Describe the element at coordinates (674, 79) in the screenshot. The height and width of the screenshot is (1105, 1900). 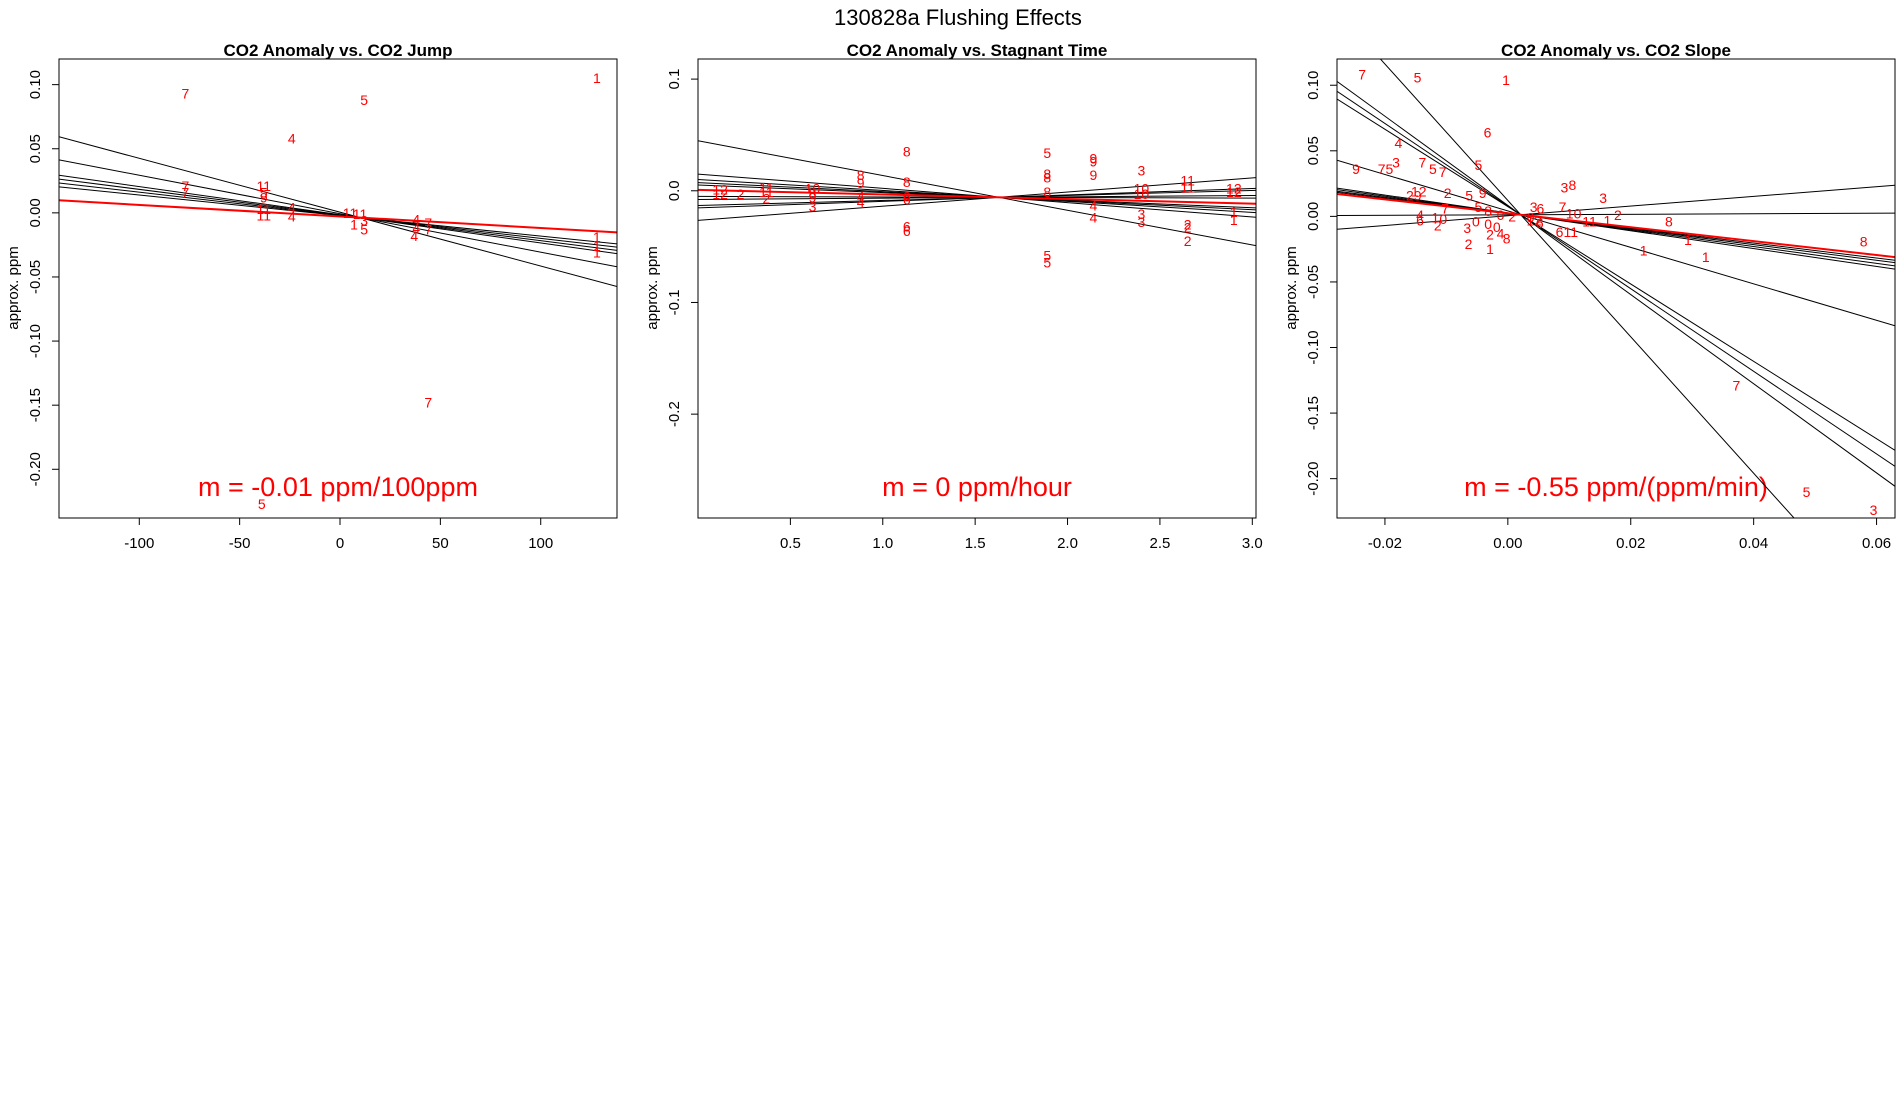
I see `y-tick-label: 0.1` at that location.